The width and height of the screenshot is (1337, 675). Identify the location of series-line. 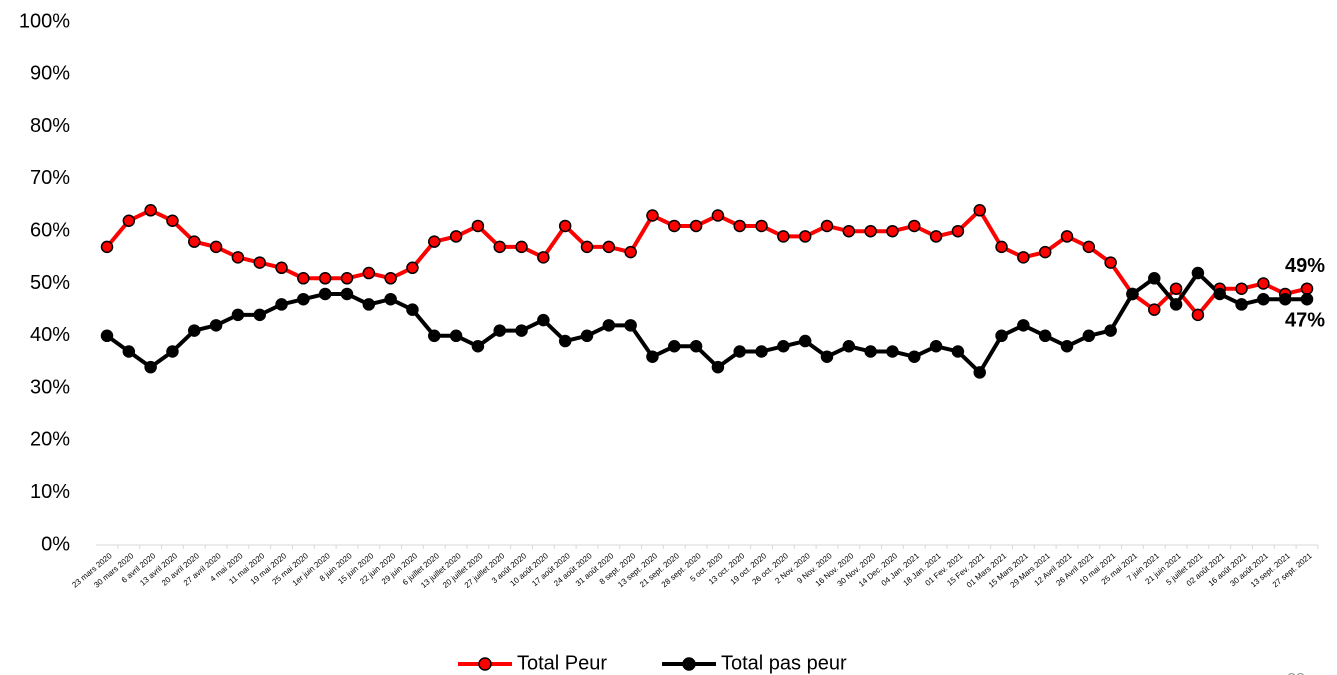
(706, 262).